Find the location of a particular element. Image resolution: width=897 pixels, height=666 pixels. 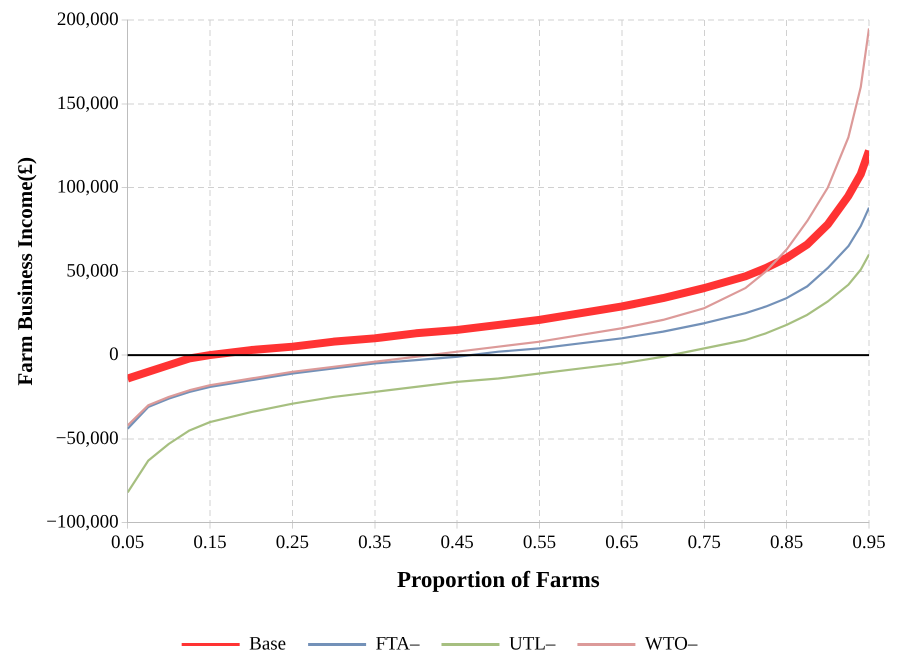

x-axis-title: Proportion of Farms is located at coordinates (498, 579).